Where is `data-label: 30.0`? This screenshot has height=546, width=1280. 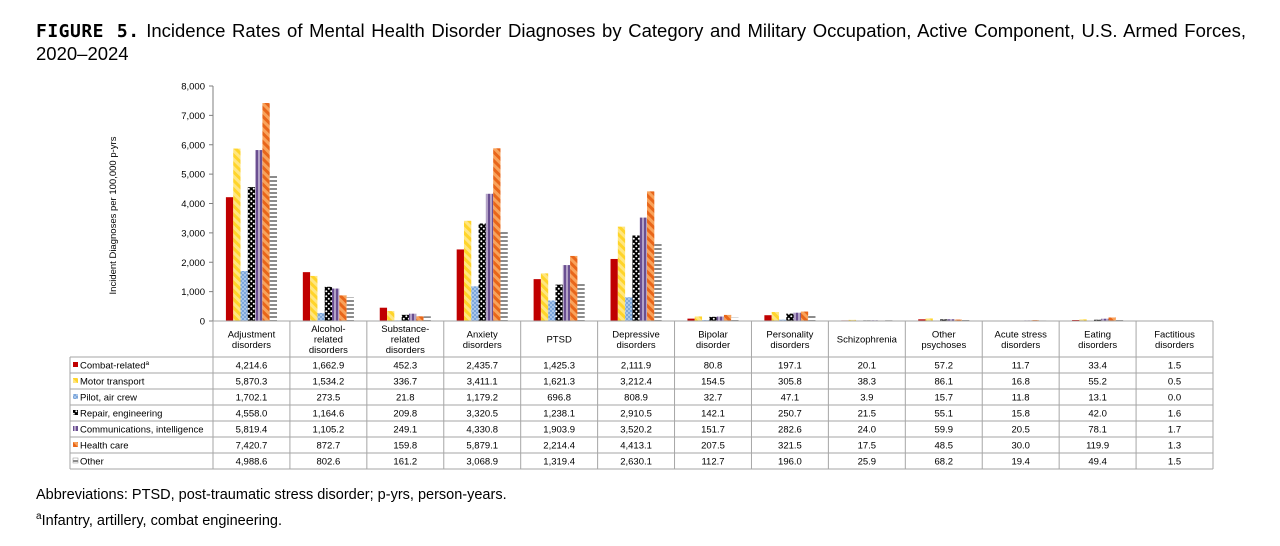 data-label: 30.0 is located at coordinates (1020, 445).